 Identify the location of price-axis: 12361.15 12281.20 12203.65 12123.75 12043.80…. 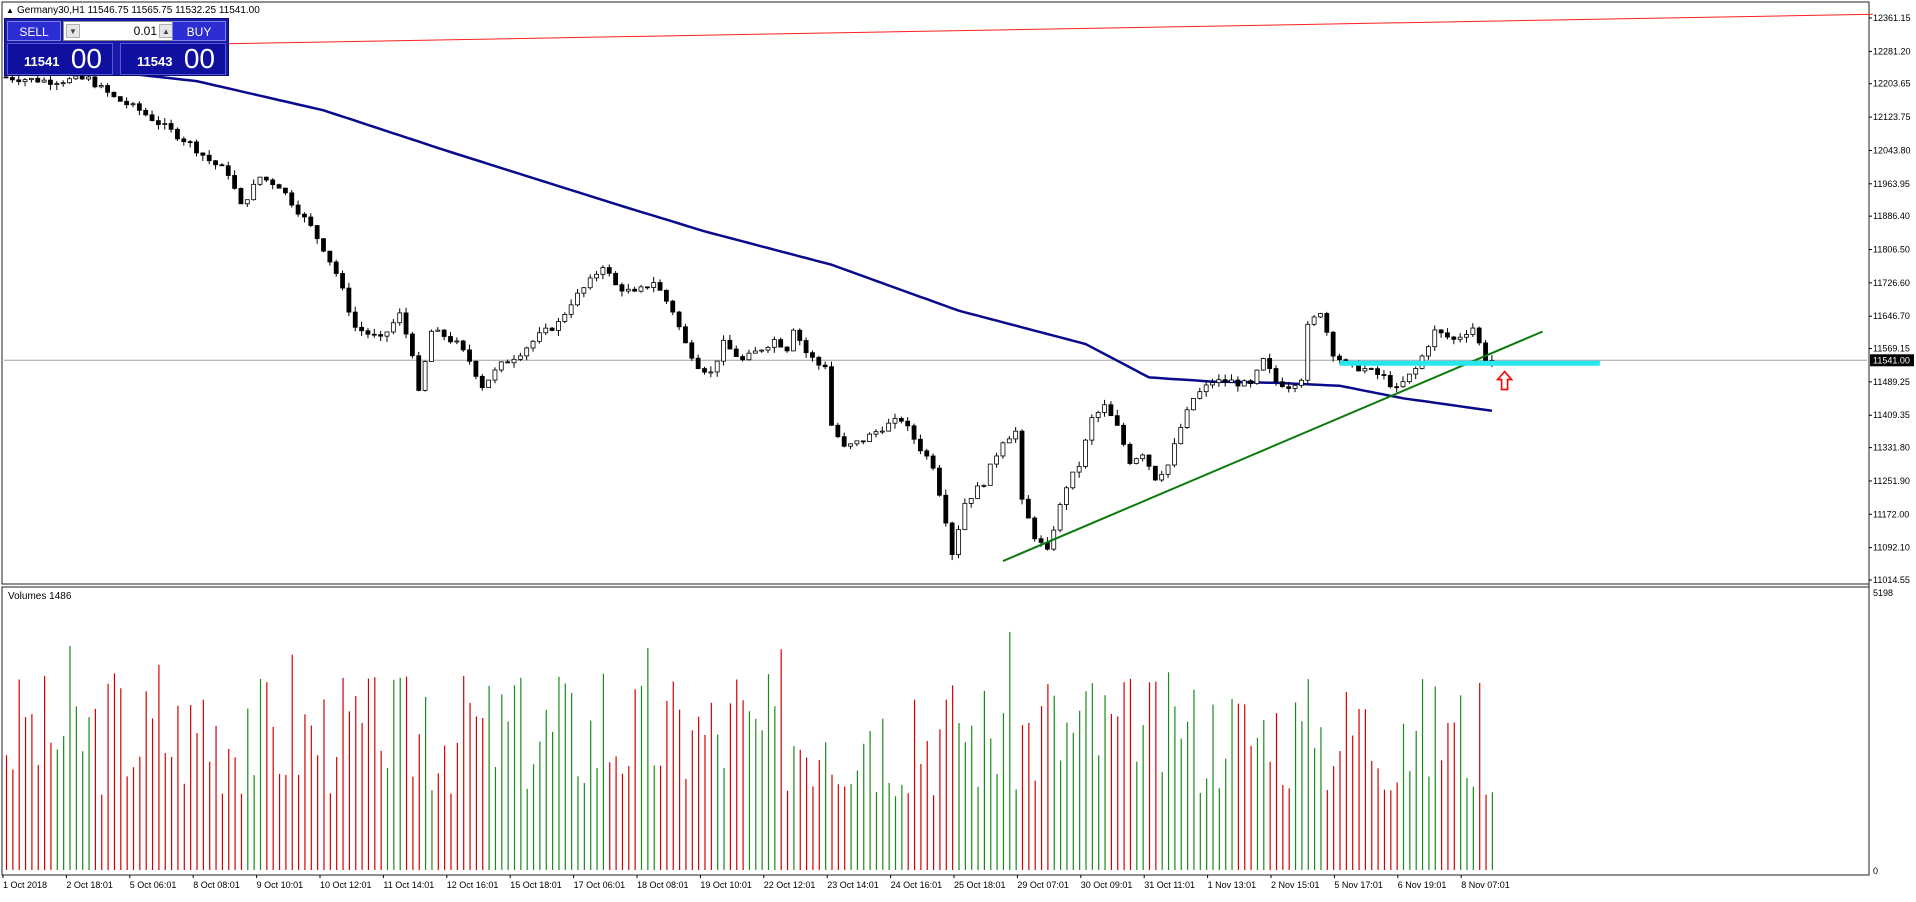
(1890, 299).